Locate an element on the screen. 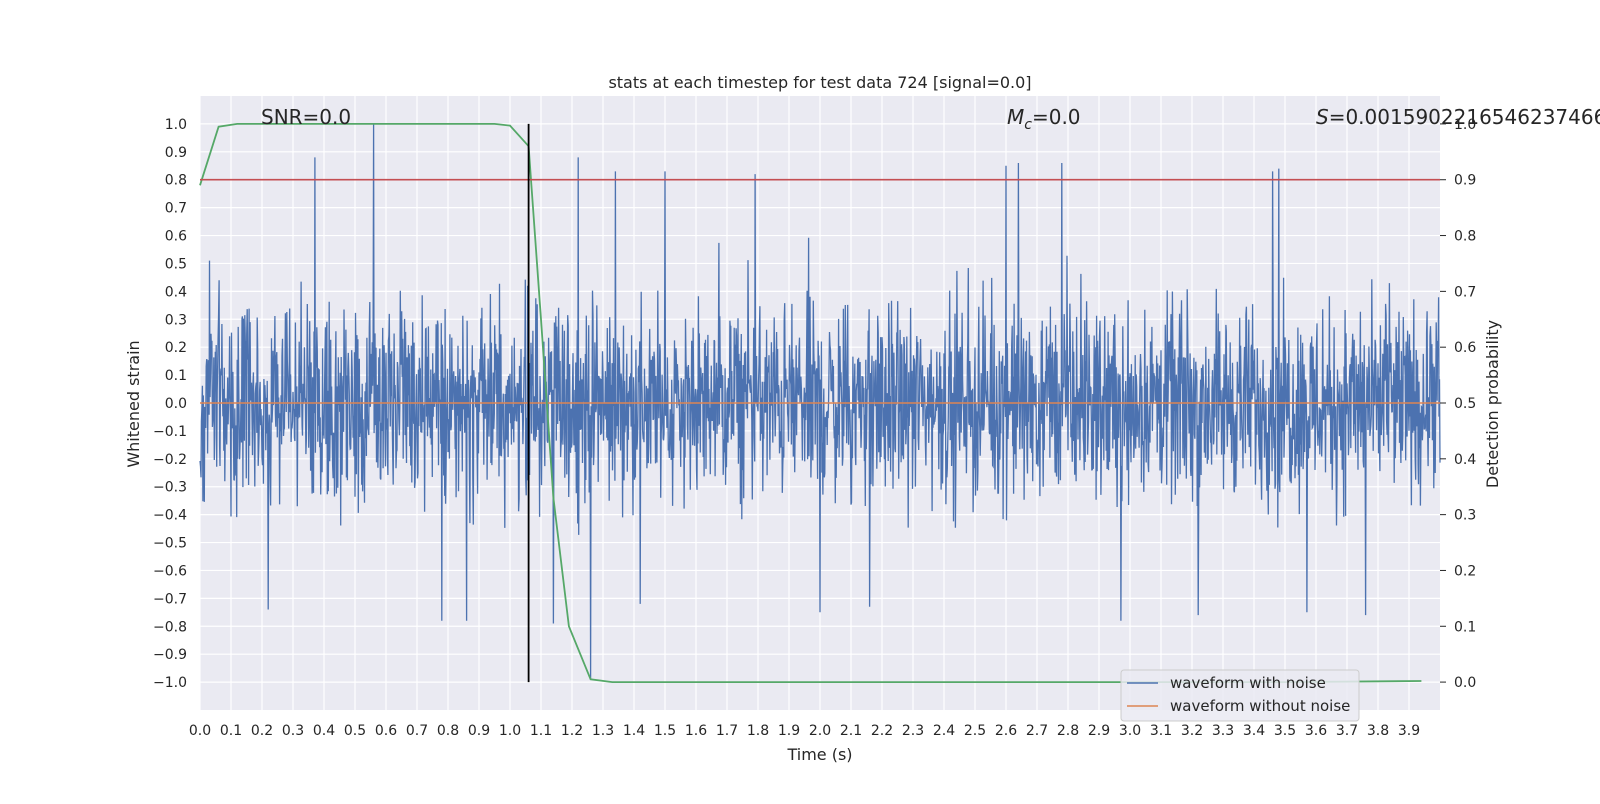 The height and width of the screenshot is (804, 1600). x-tick-label: 2.0 is located at coordinates (820, 731).